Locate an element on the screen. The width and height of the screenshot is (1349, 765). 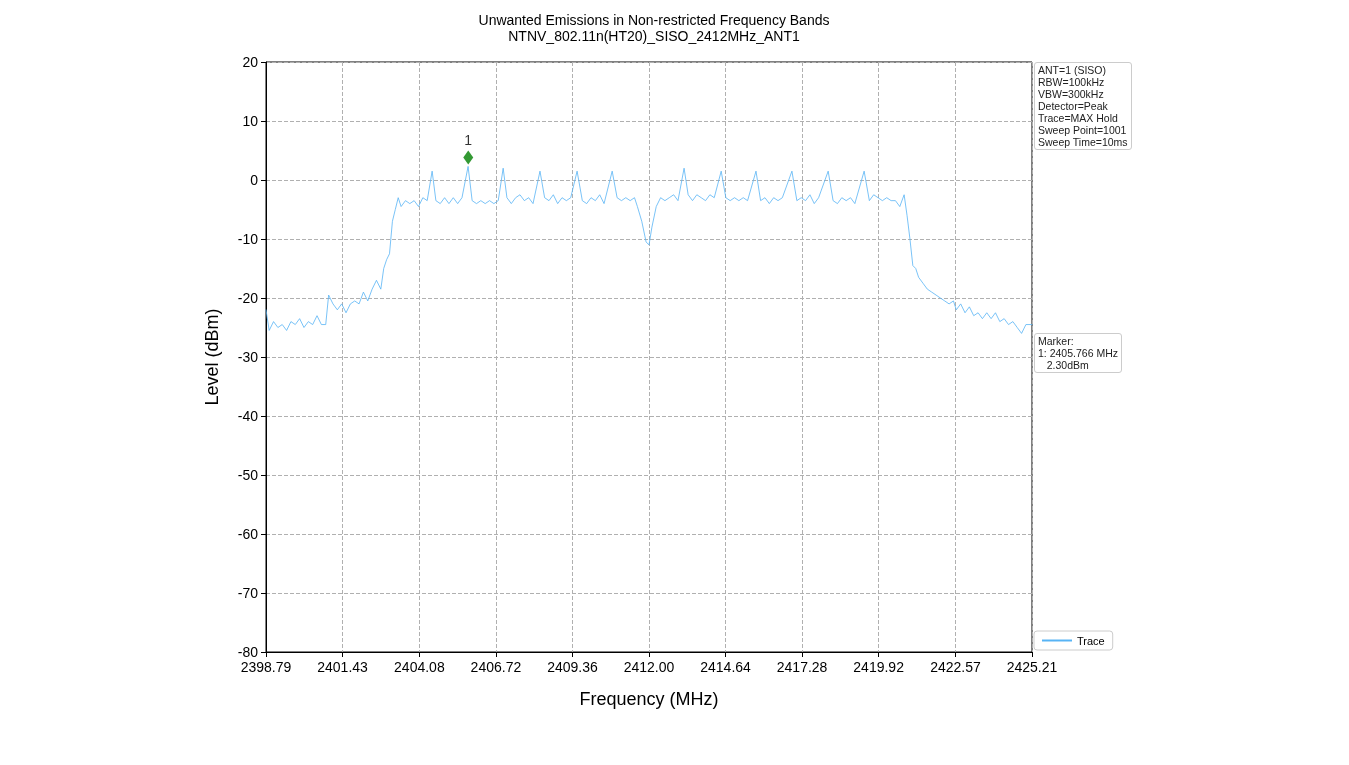
y-tick-label: -80 is located at coordinates (248, 652).